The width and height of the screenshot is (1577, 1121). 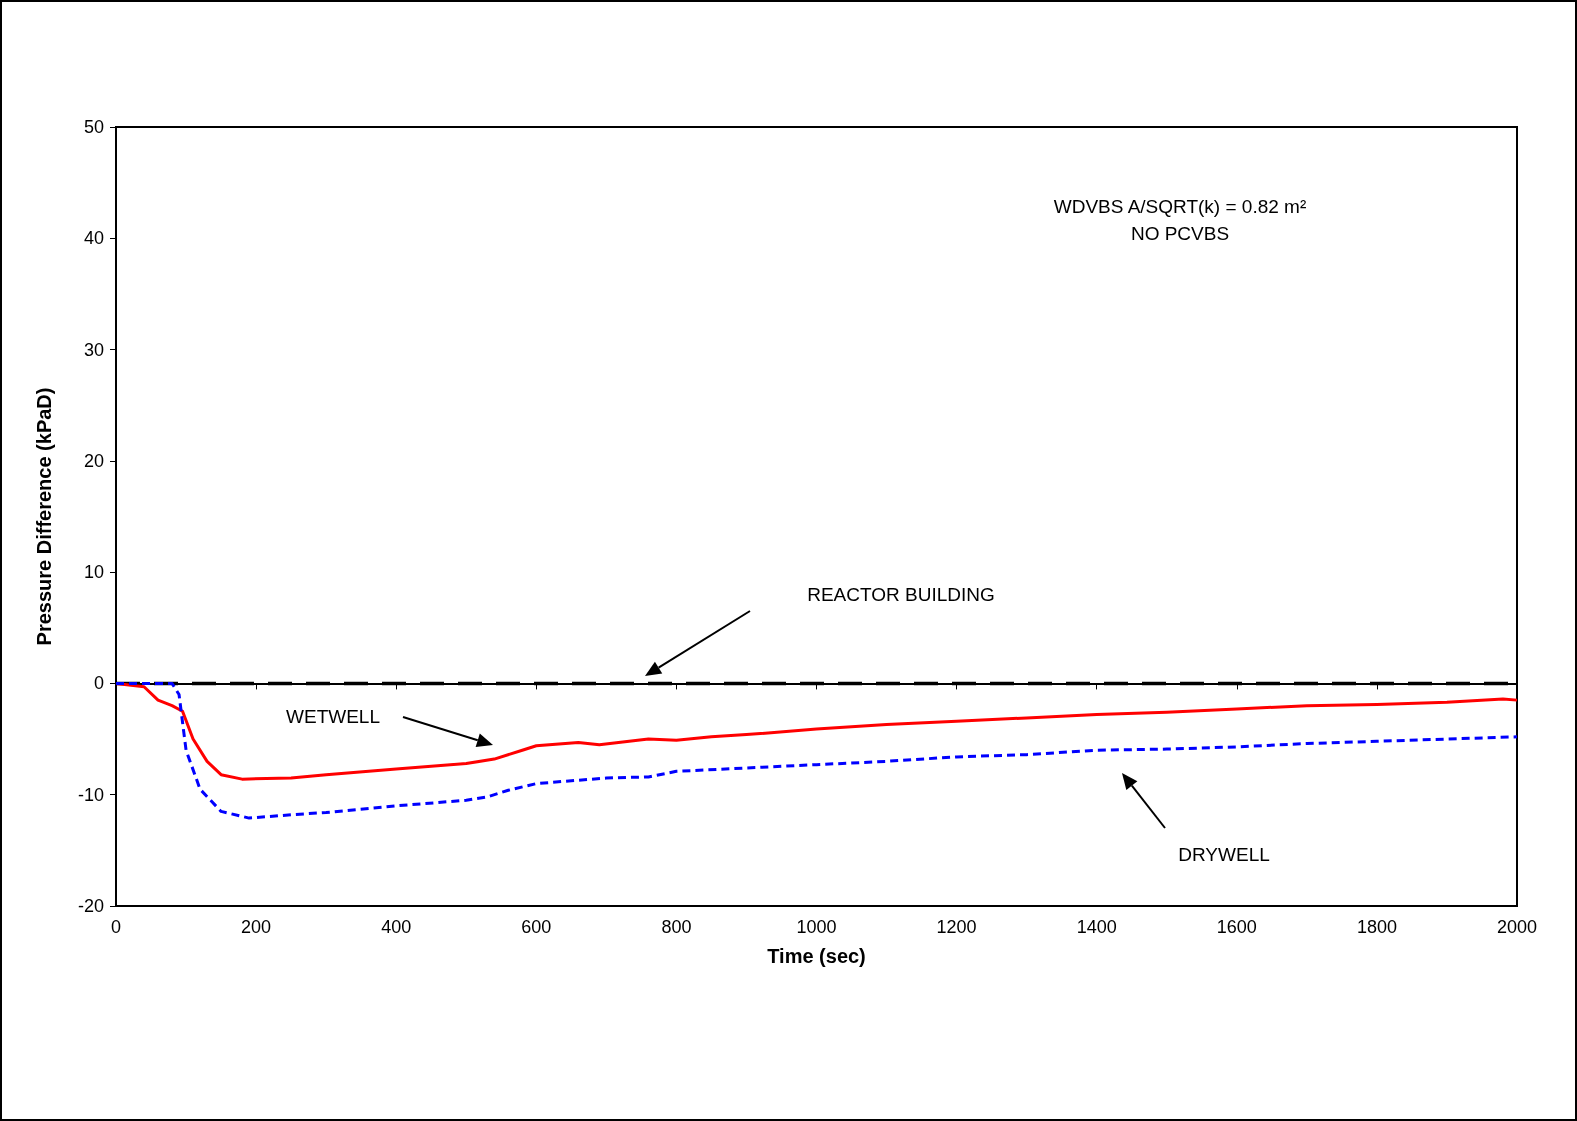 I want to click on y-tick-label: 10, so click(x=93, y=572).